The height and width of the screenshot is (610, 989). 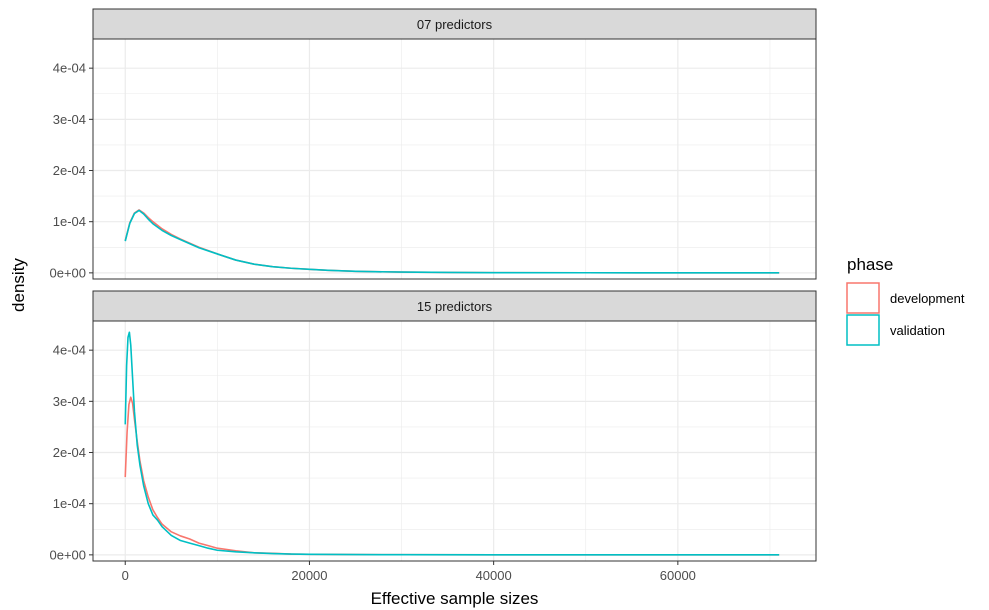 What do you see at coordinates (863, 298) in the screenshot?
I see `legend-key-development` at bounding box center [863, 298].